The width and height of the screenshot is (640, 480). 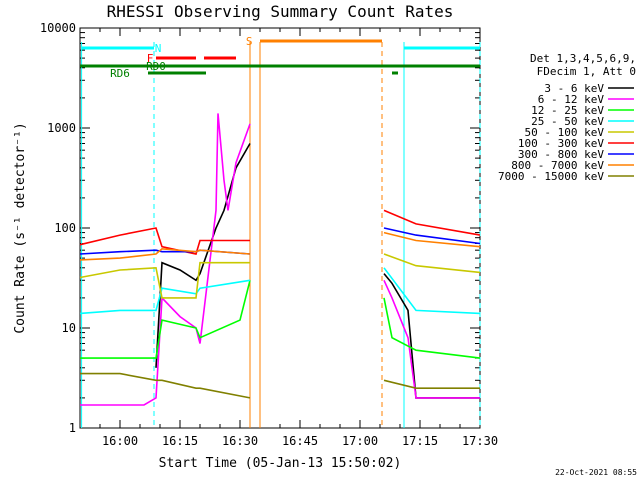 What do you see at coordinates (58, 28) in the screenshot?
I see `y-tick-label: 10000` at bounding box center [58, 28].